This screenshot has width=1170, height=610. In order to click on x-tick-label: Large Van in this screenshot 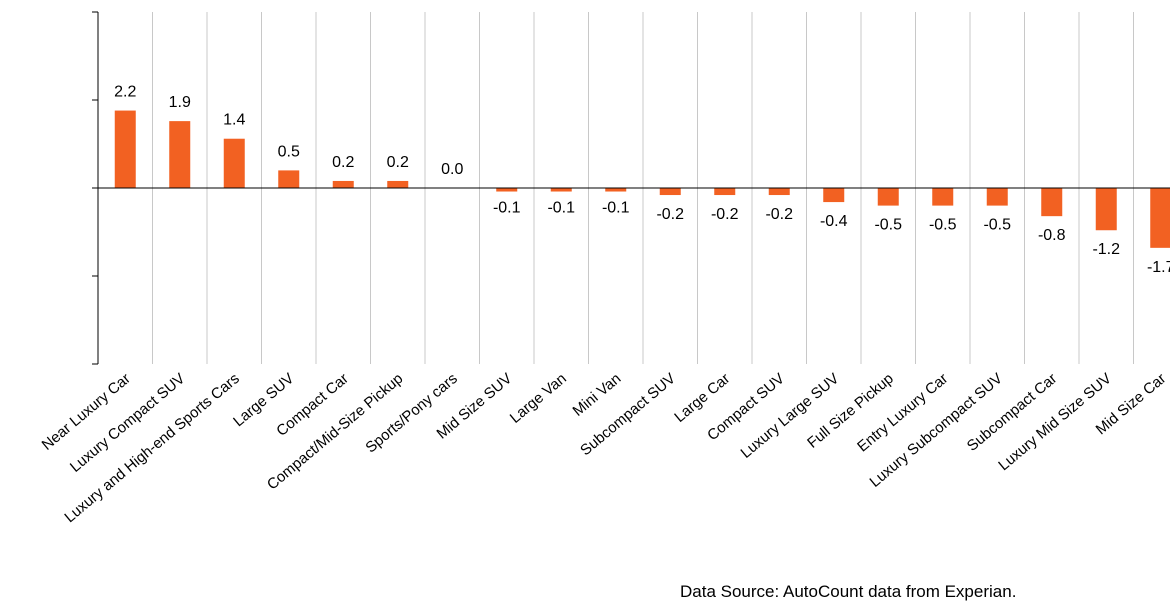, I will do `click(538, 398)`.